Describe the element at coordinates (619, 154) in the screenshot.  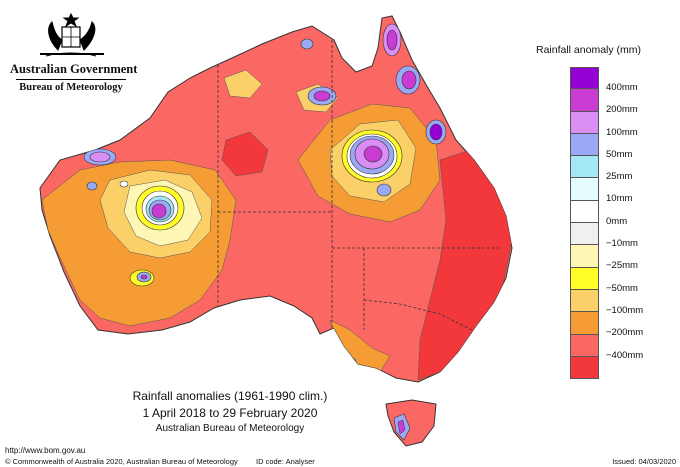
I see `legend-label: 50mm` at that location.